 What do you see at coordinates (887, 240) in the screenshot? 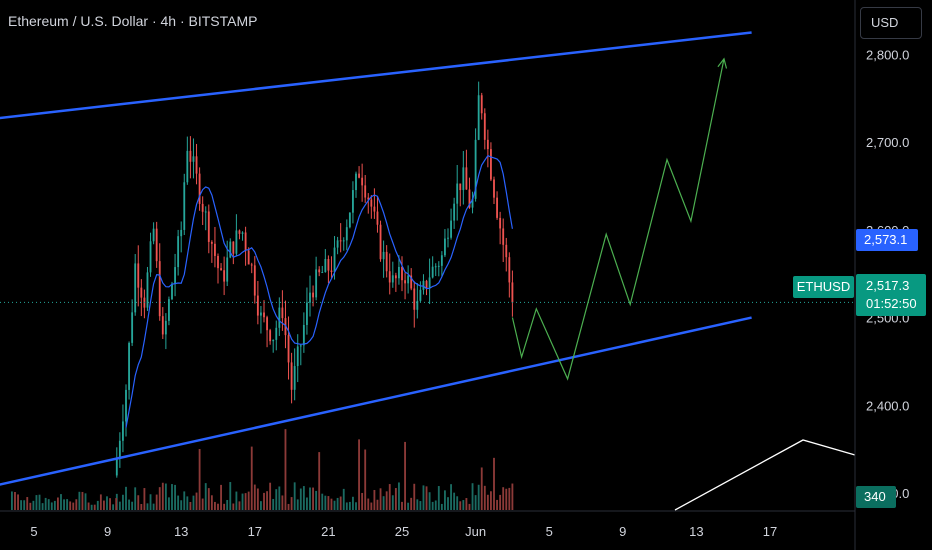
I see `sma-value-tag: 2,573.1` at bounding box center [887, 240].